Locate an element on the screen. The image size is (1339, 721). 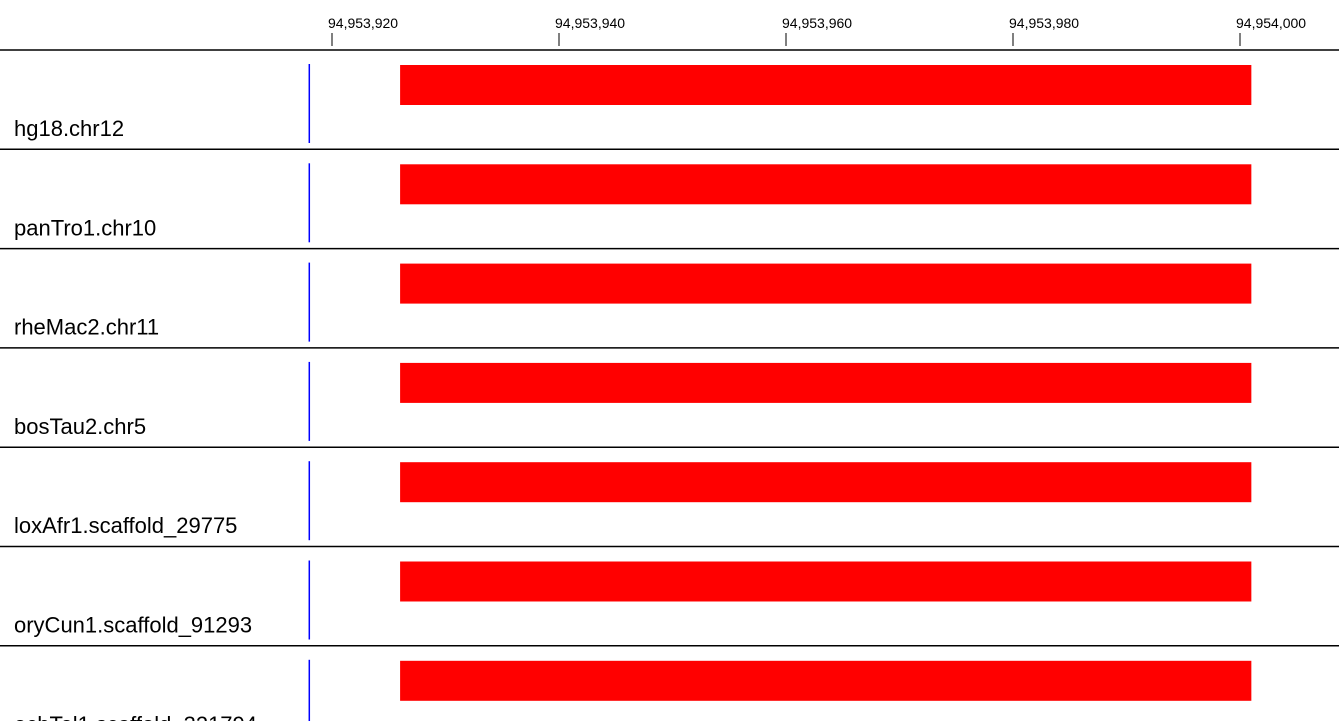
track-label: loxAfr1.scaffold_29775 is located at coordinates (125, 525).